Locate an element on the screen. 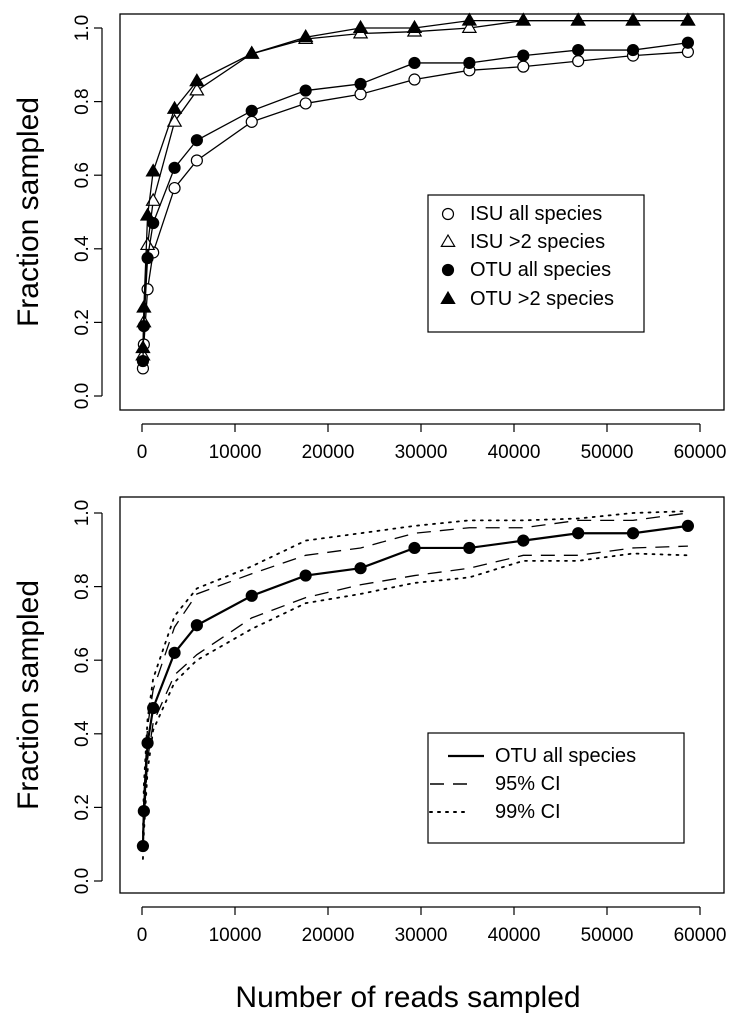 This screenshot has width=748, height=1013. legend-label: ISU >2 species is located at coordinates (537, 242).